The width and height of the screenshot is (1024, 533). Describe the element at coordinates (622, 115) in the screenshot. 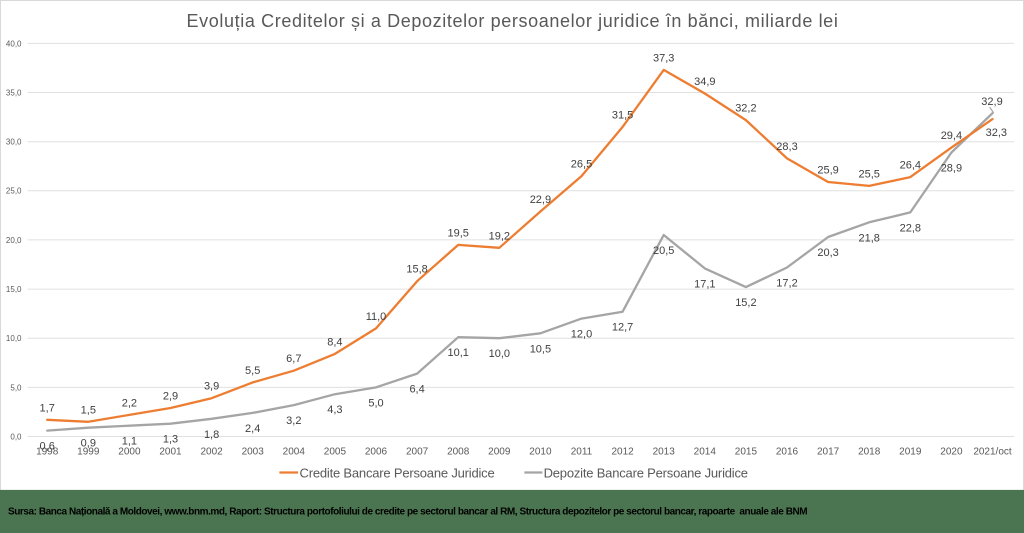

I see `svg-text: 31,5` at that location.